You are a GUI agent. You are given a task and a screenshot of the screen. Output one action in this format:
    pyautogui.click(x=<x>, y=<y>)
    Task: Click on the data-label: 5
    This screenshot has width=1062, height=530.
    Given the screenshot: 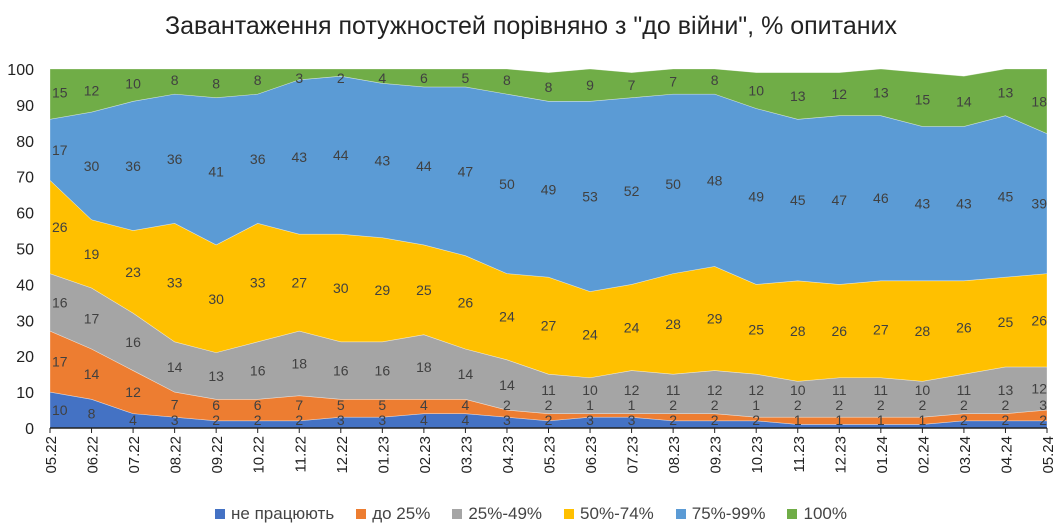 What is the action you would take?
    pyautogui.click(x=341, y=405)
    